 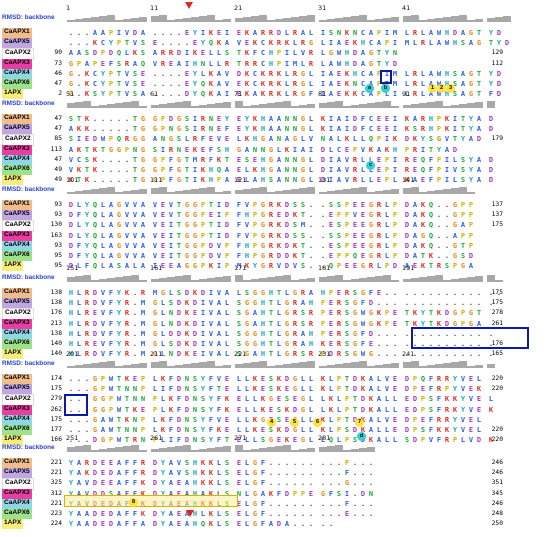 I want to click on row-end-number: 220, so click(x=497, y=440).